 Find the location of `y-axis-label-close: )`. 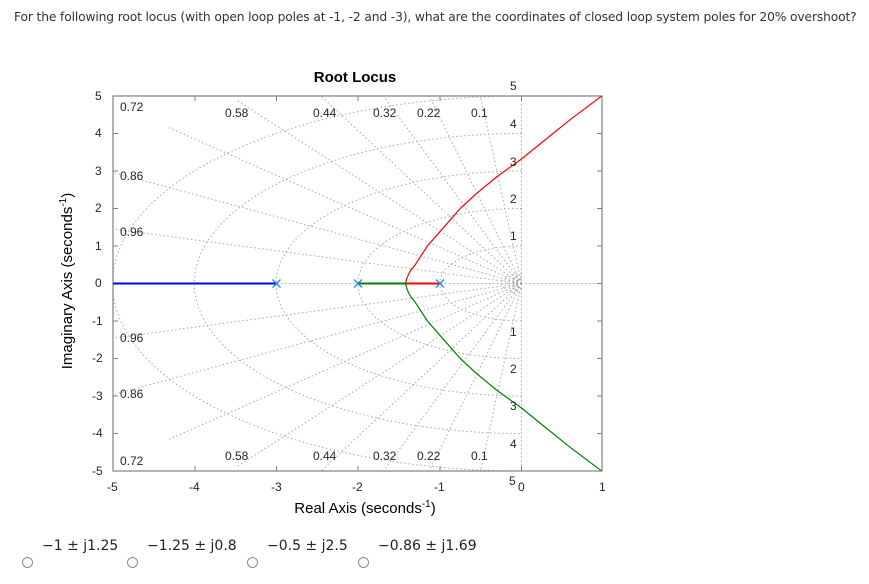

y-axis-label-close: ) is located at coordinates (67, 195).